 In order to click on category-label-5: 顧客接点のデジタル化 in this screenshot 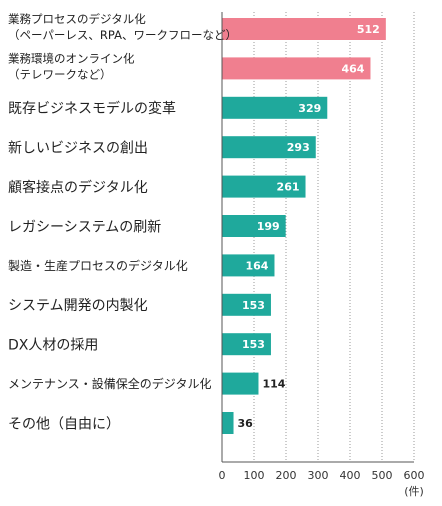, I will do `click(78, 187)`.